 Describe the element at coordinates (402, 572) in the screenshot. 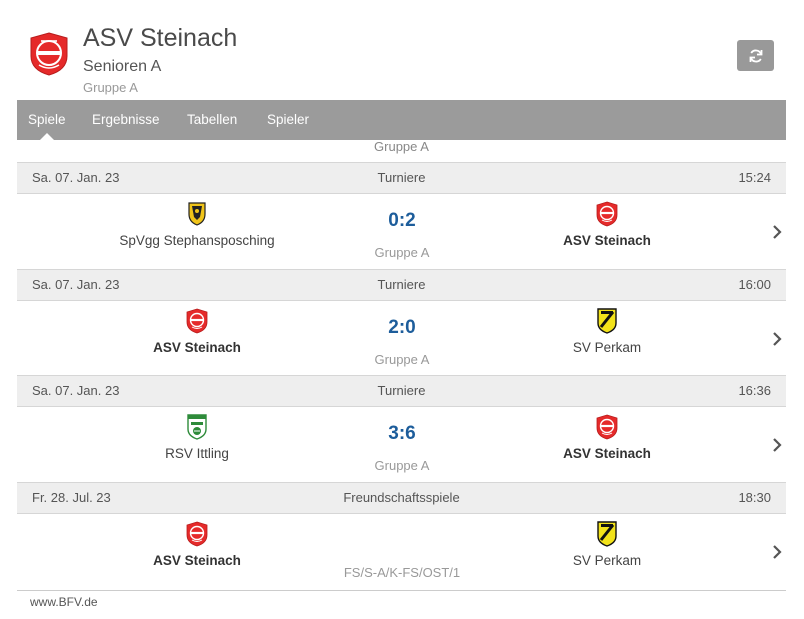

I see `match-group-label: FS/S-A/K-FS/OST/1` at that location.